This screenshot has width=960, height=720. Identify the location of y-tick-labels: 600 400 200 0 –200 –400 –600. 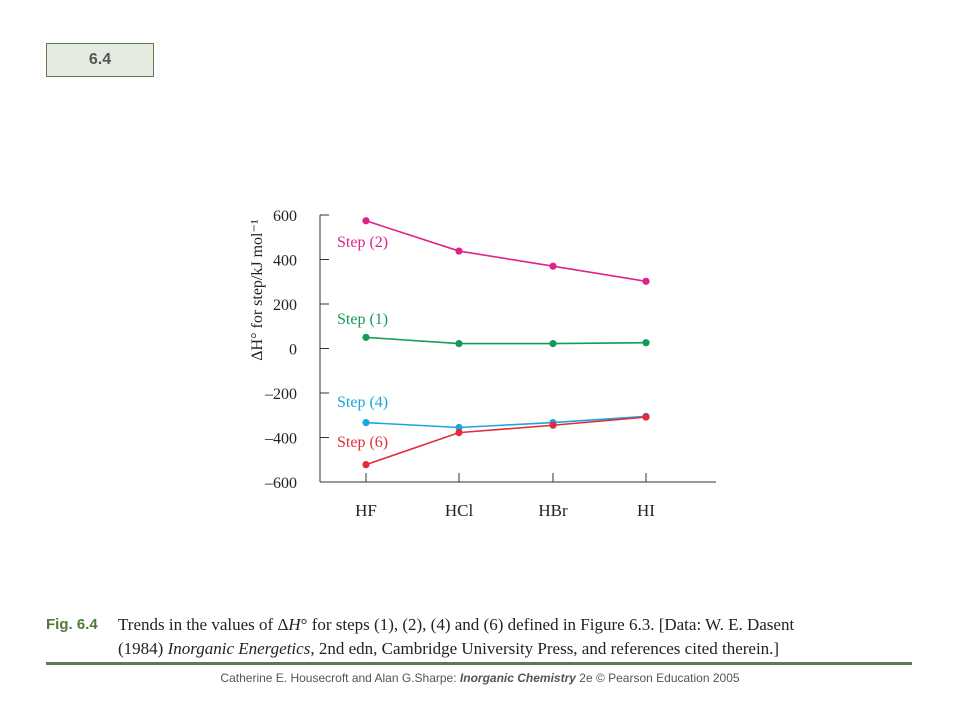
(280, 350).